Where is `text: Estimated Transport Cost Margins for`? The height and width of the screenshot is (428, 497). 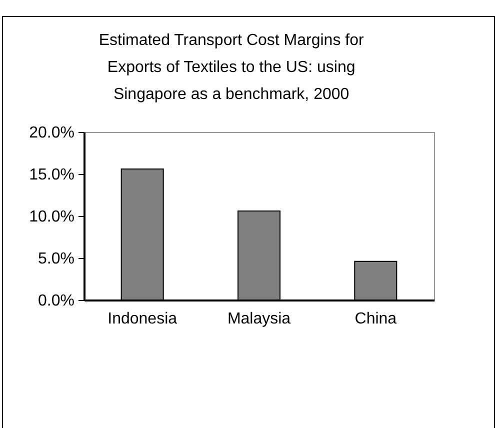 text: Estimated Transport Cost Margins for is located at coordinates (231, 40).